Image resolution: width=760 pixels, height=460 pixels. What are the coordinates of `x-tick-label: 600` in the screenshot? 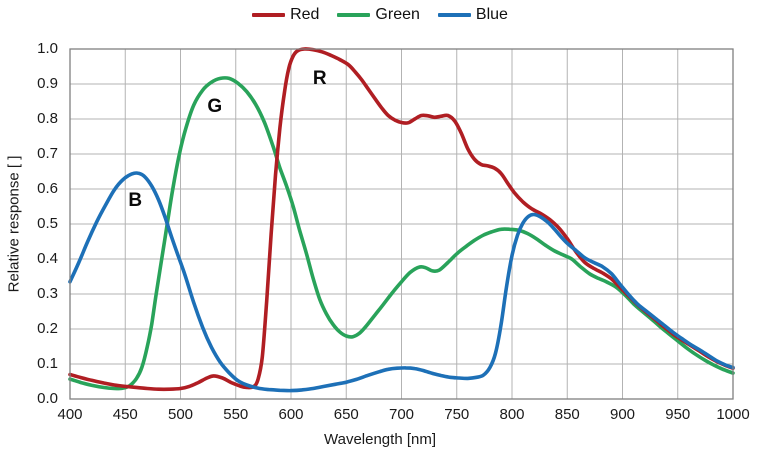 It's located at (291, 414).